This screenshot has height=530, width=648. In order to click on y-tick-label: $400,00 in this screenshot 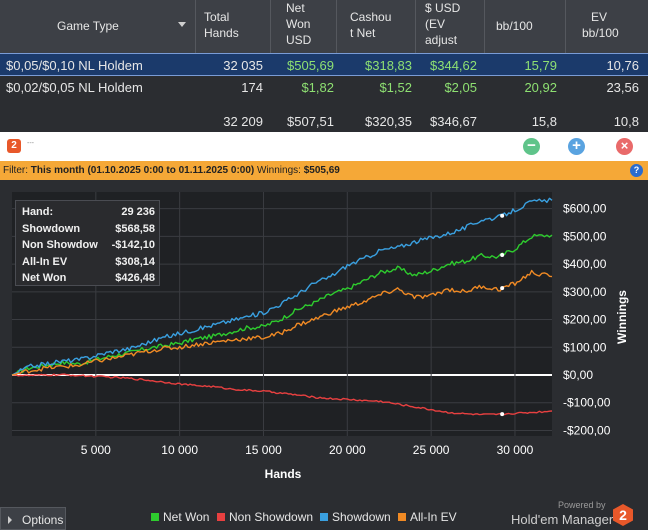, I will do `click(585, 264)`.